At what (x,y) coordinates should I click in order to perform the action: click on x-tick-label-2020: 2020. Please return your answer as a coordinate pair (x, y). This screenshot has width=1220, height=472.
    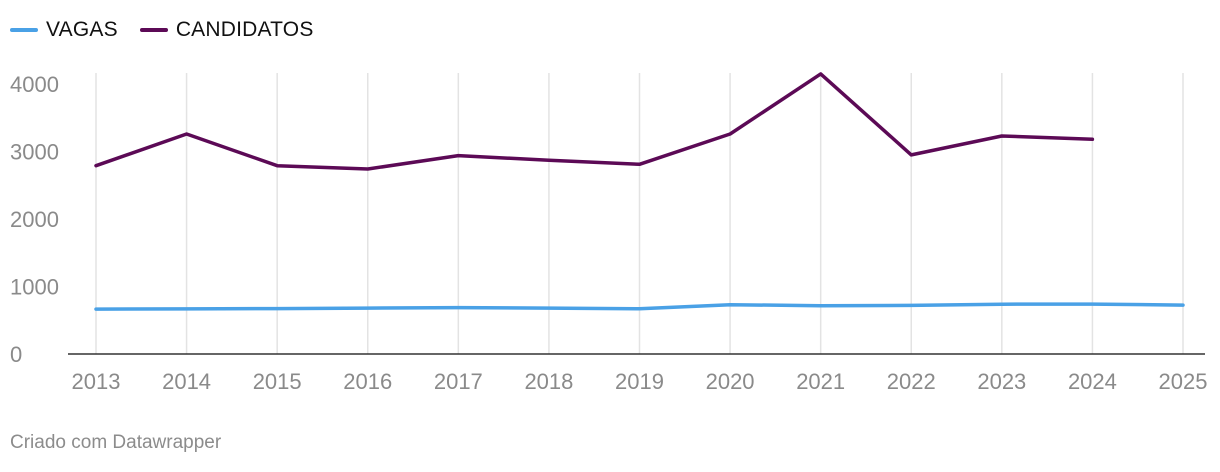
    Looking at the image, I should click on (730, 381).